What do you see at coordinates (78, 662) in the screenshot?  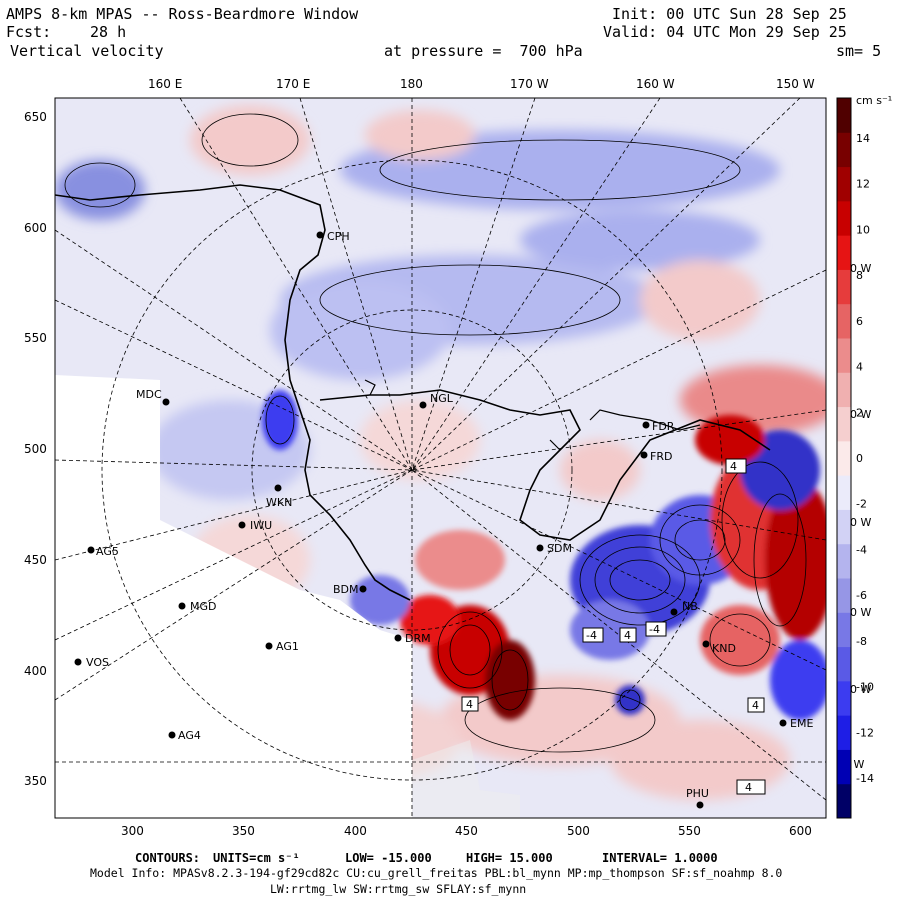 I see `station-dot-vos` at bounding box center [78, 662].